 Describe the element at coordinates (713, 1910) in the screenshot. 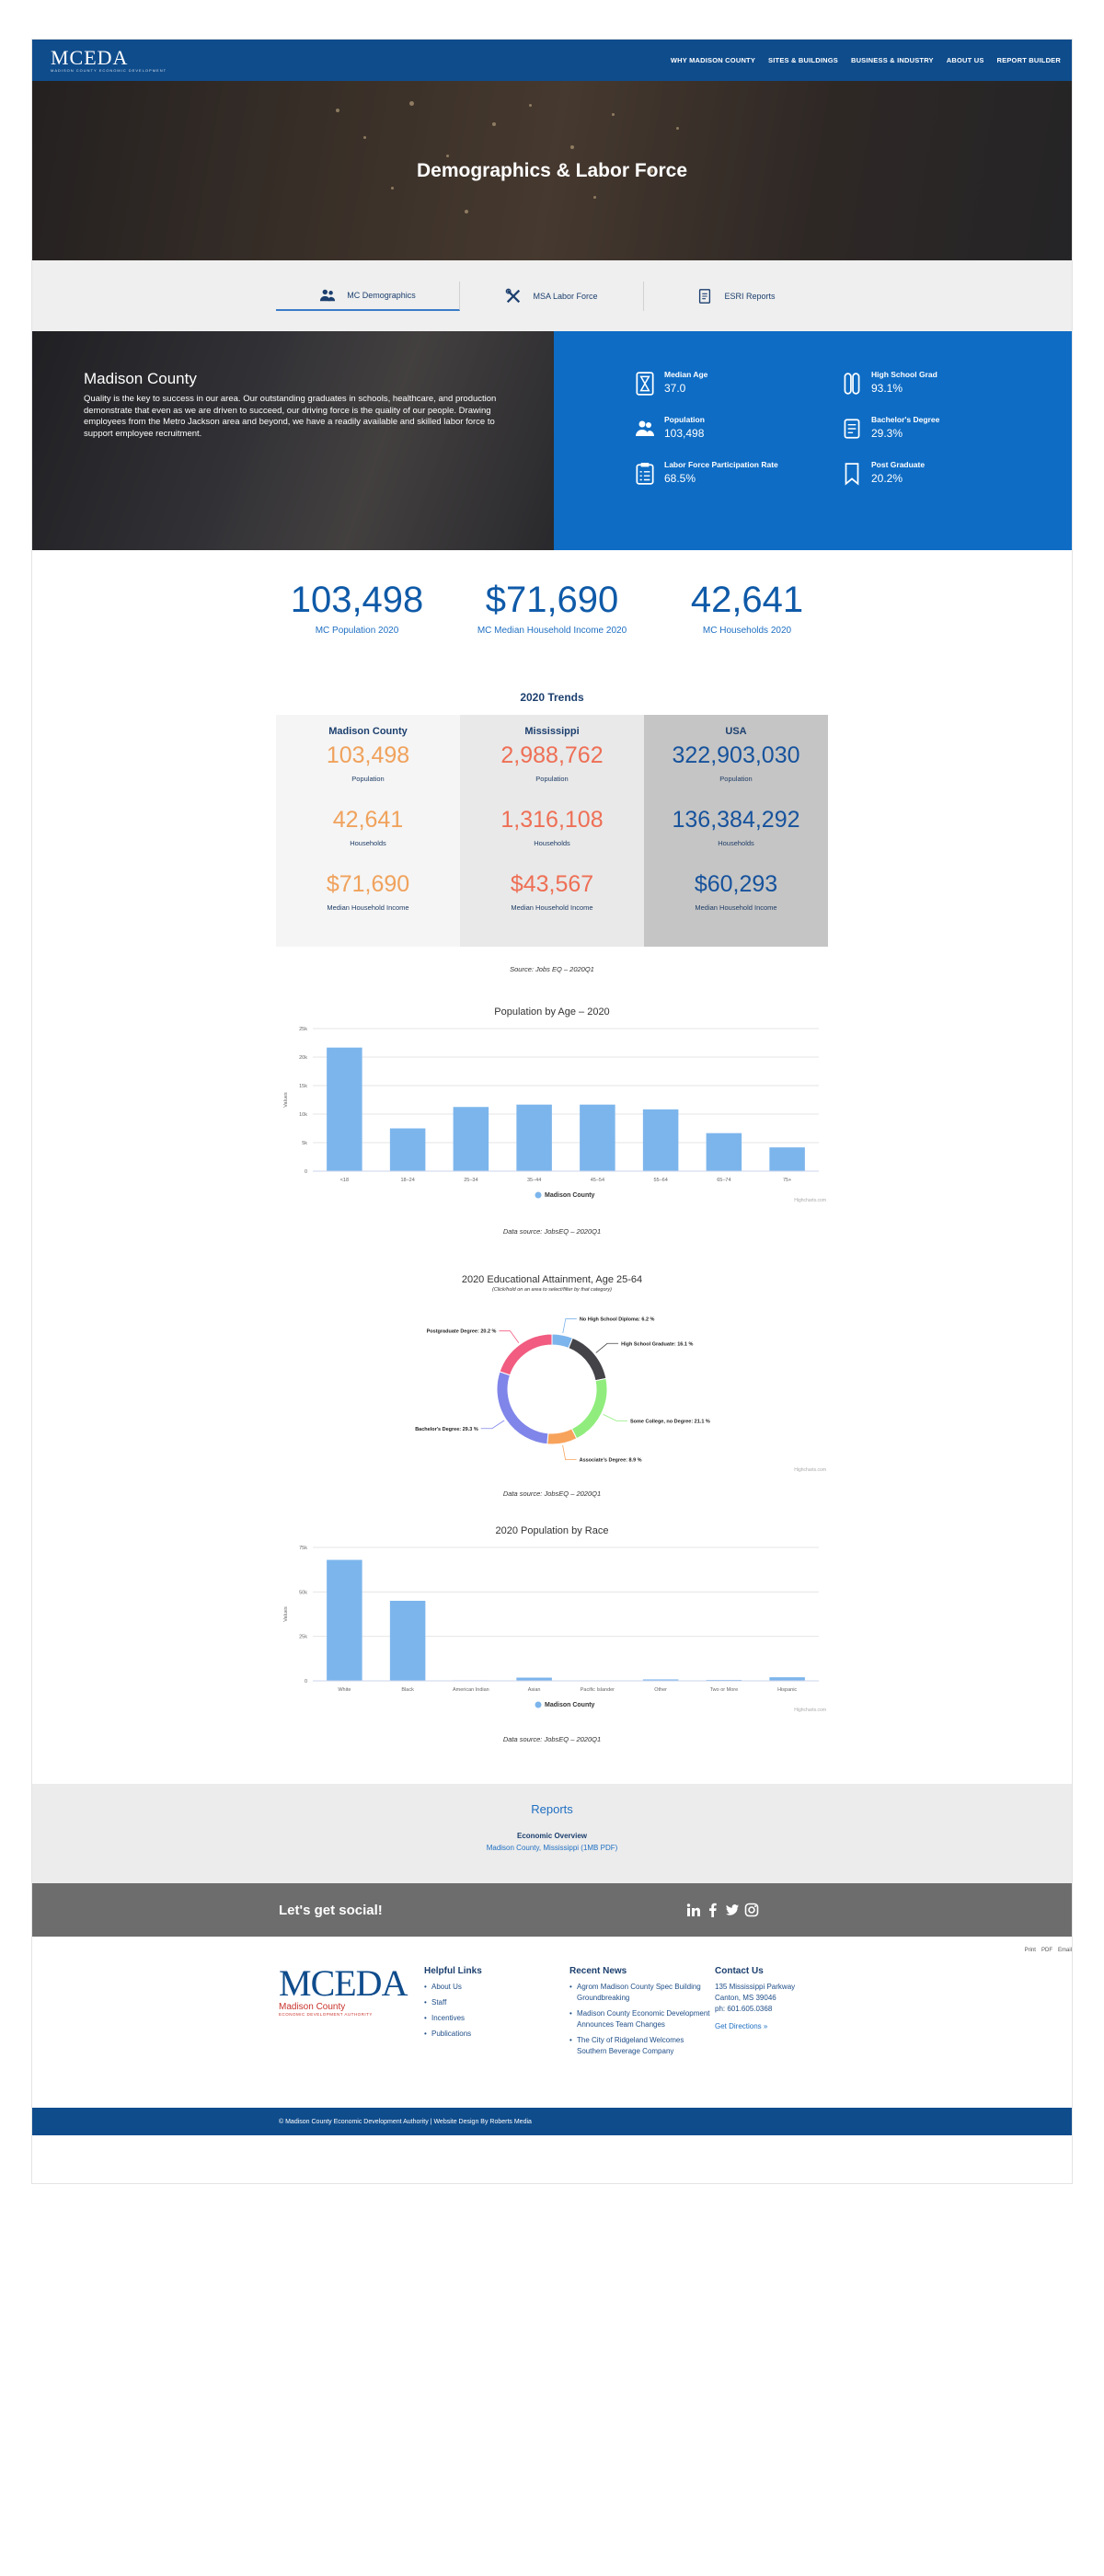

I see `facebook-icon` at that location.